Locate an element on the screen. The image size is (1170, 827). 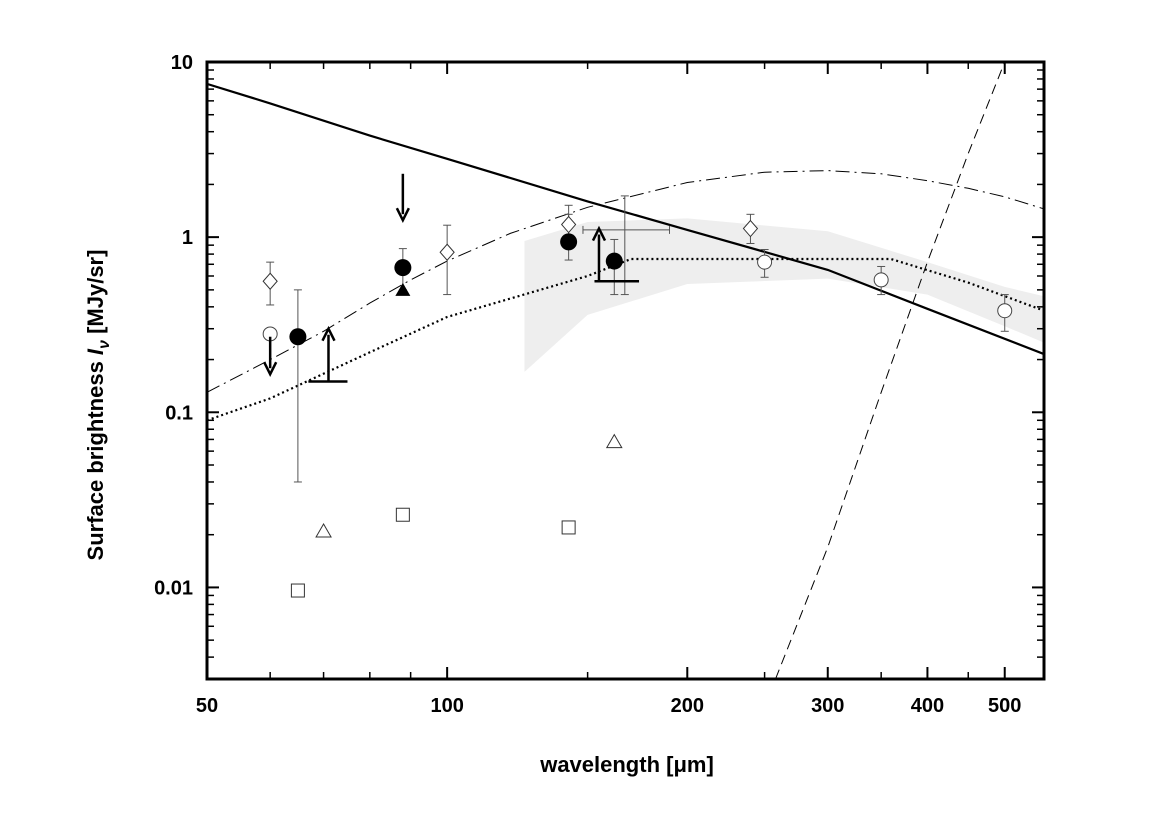
shaded-band is located at coordinates (784, 295).